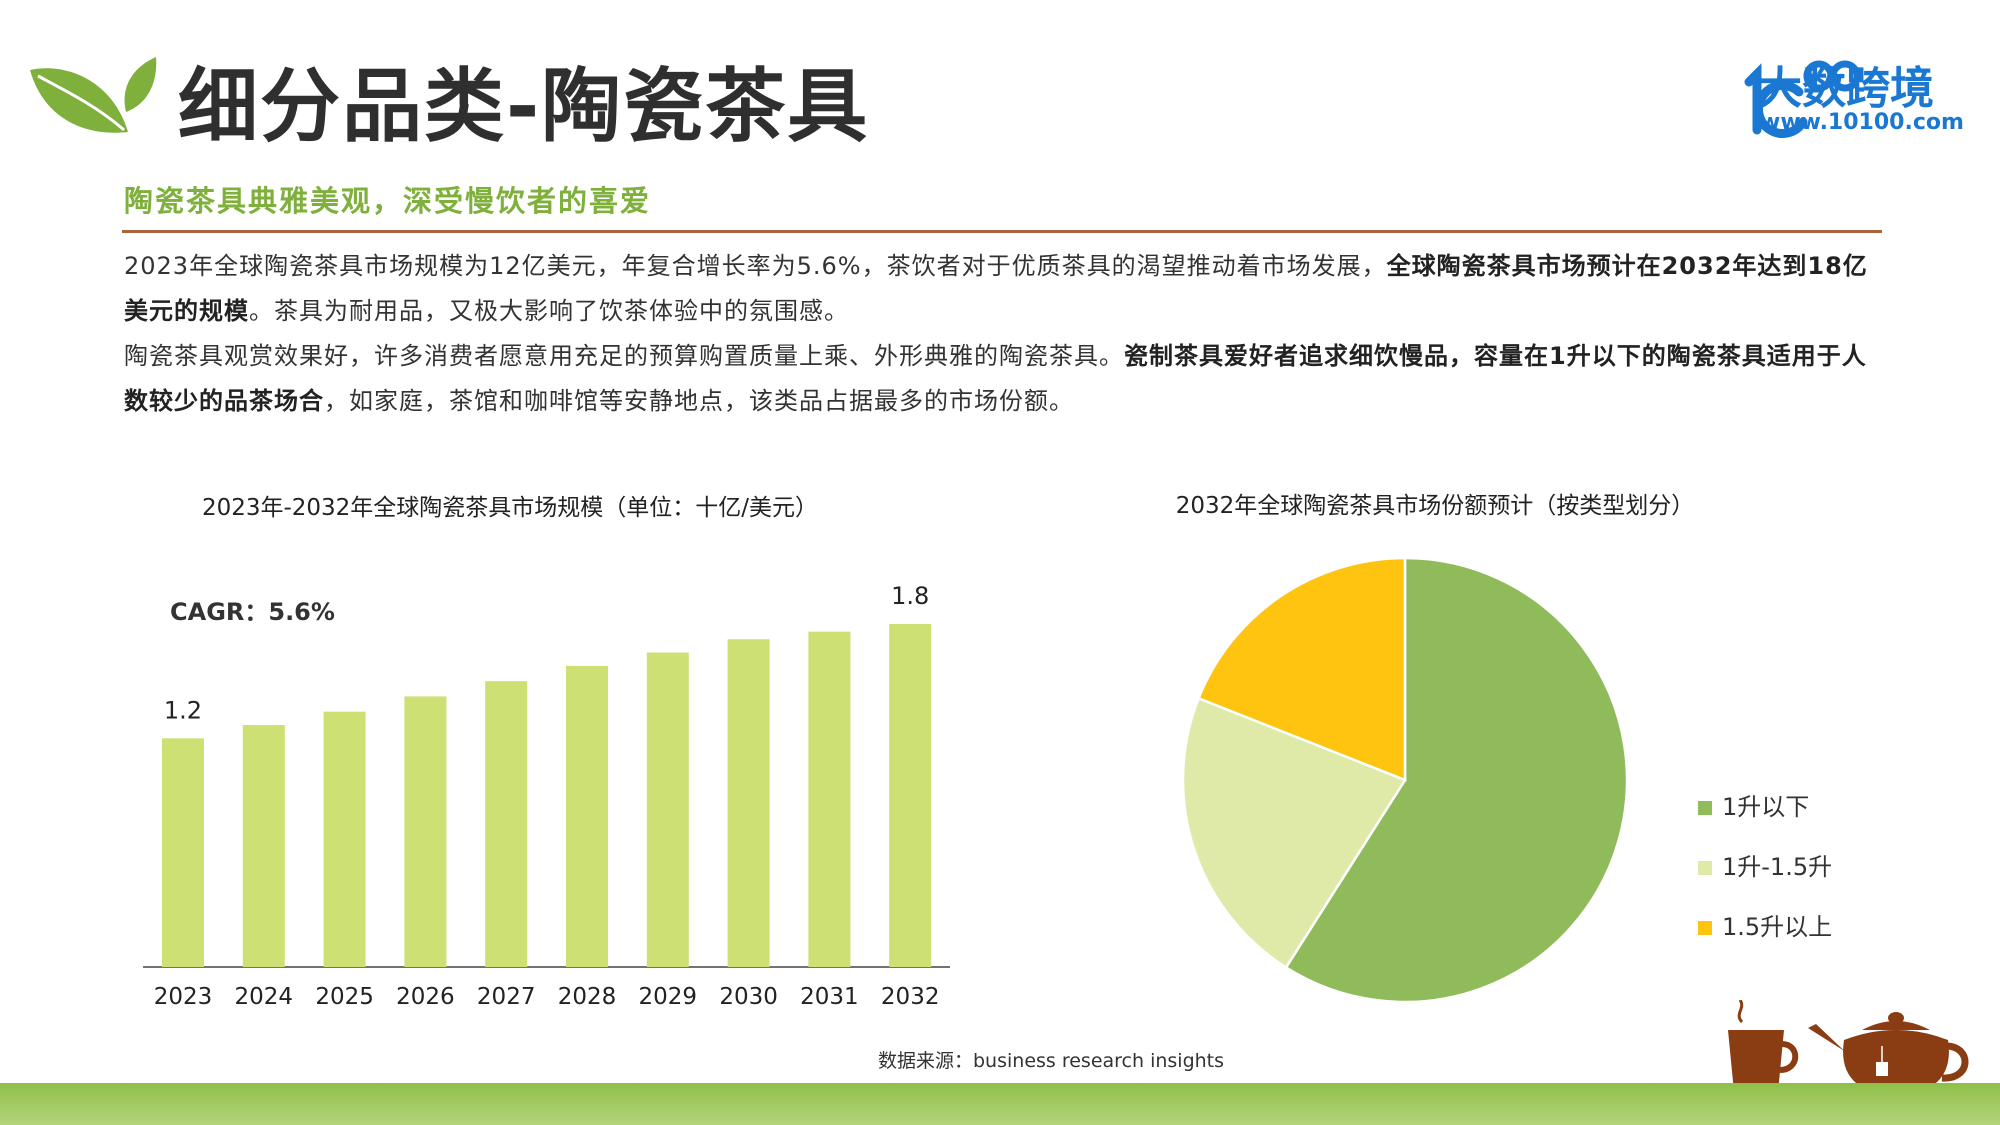  I want to click on brand-logo-icon, so click(1802, 99).